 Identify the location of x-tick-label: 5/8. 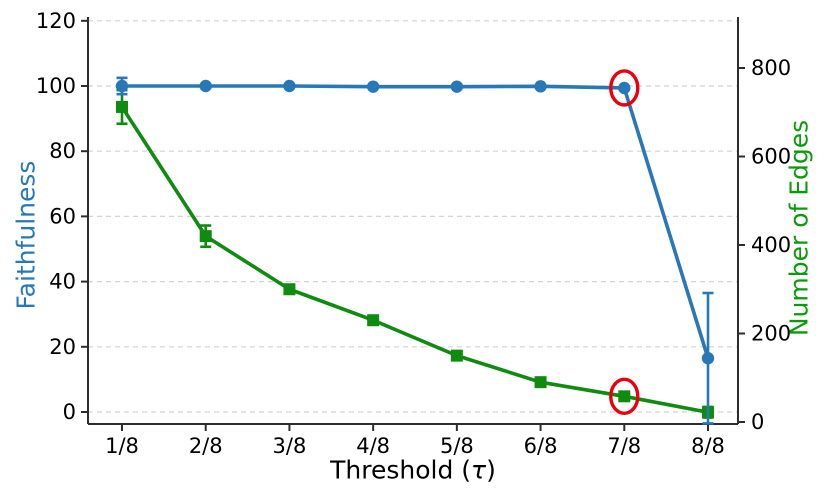
(457, 446).